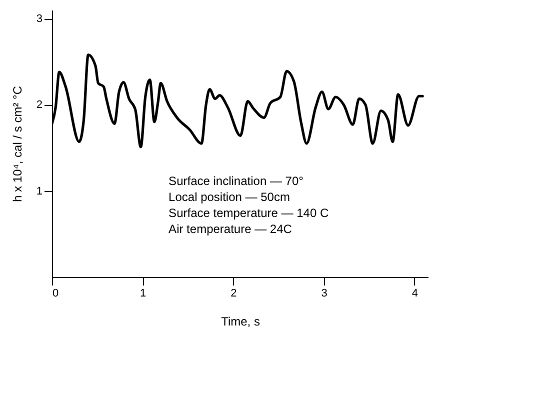  I want to click on x-tick-label: 4, so click(415, 294).